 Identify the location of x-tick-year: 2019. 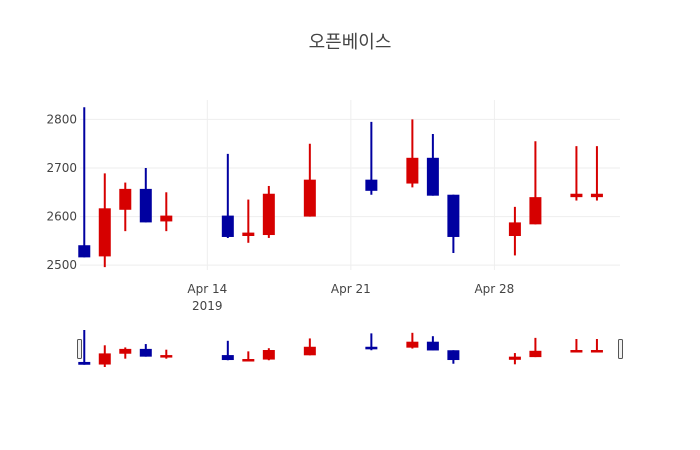
(207, 306).